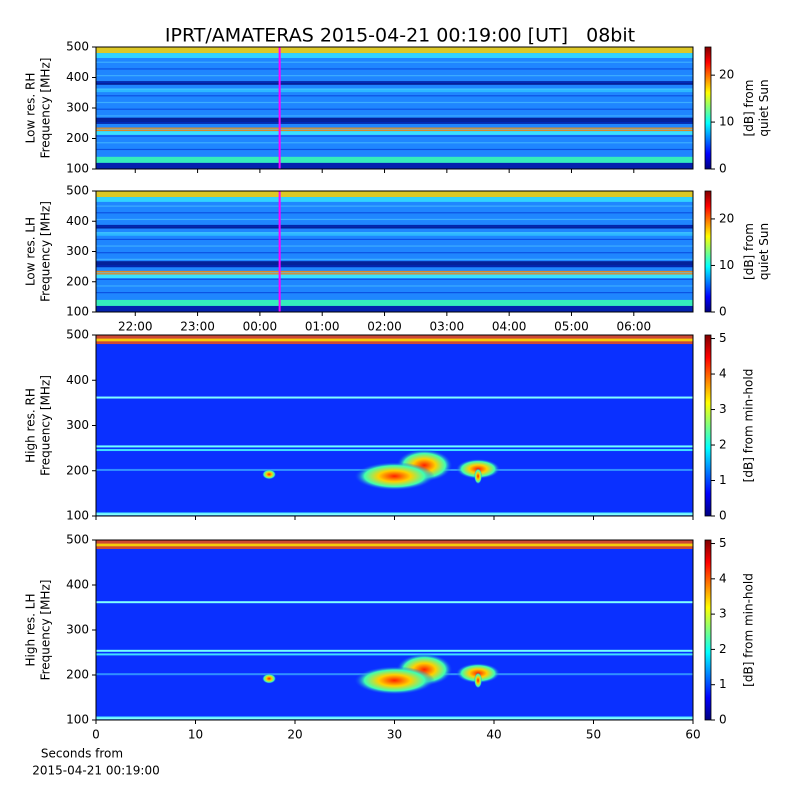 The width and height of the screenshot is (800, 800). I want to click on x-tick-label: 30, so click(394, 735).